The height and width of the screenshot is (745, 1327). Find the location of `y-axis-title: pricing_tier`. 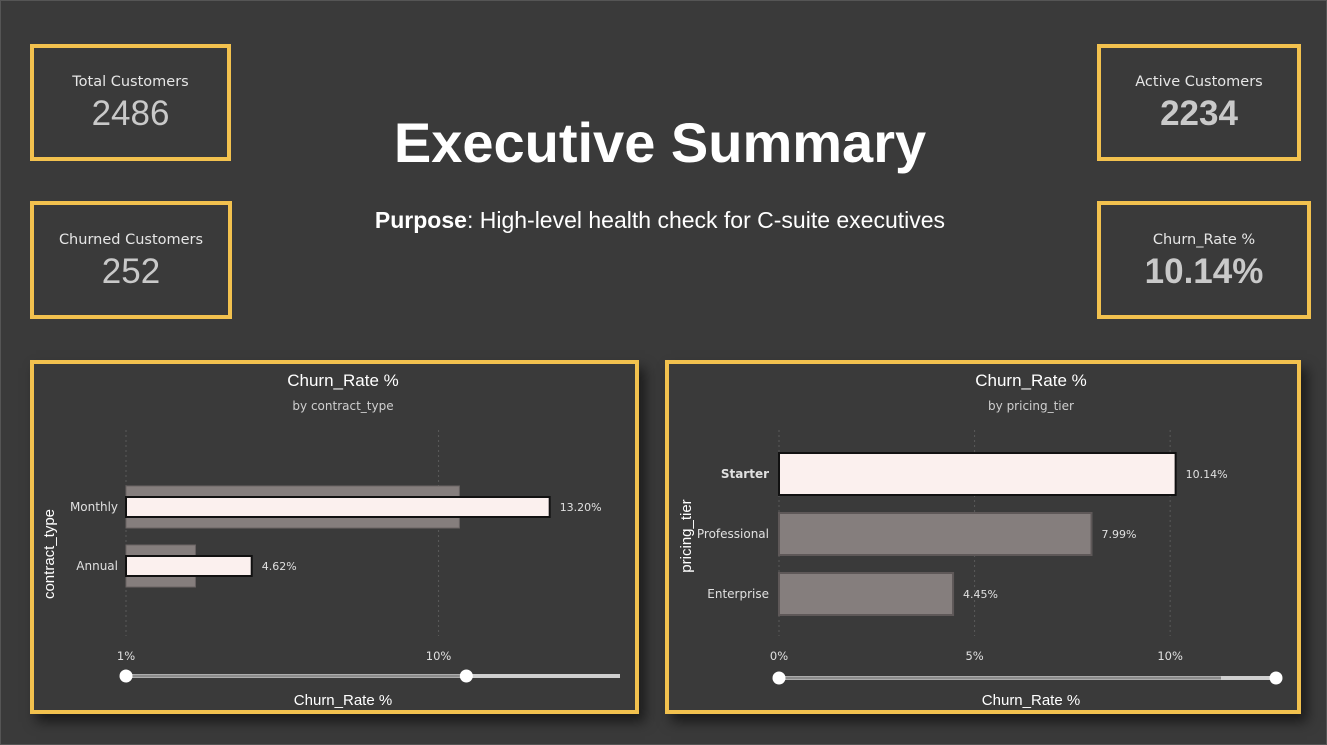

y-axis-title: pricing_tier is located at coordinates (686, 535).